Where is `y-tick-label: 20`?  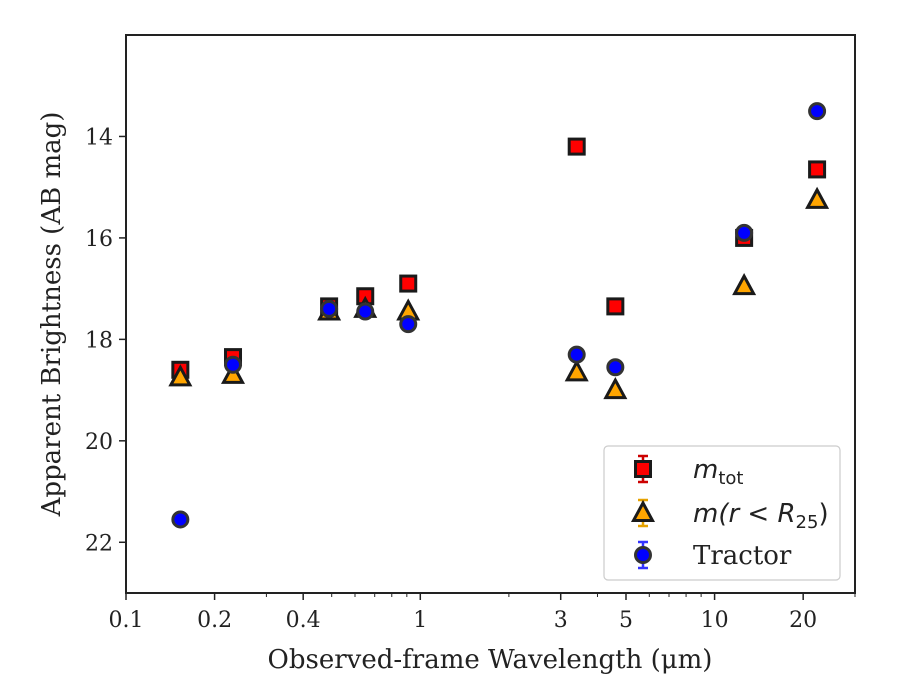
y-tick-label: 20 is located at coordinates (99, 442).